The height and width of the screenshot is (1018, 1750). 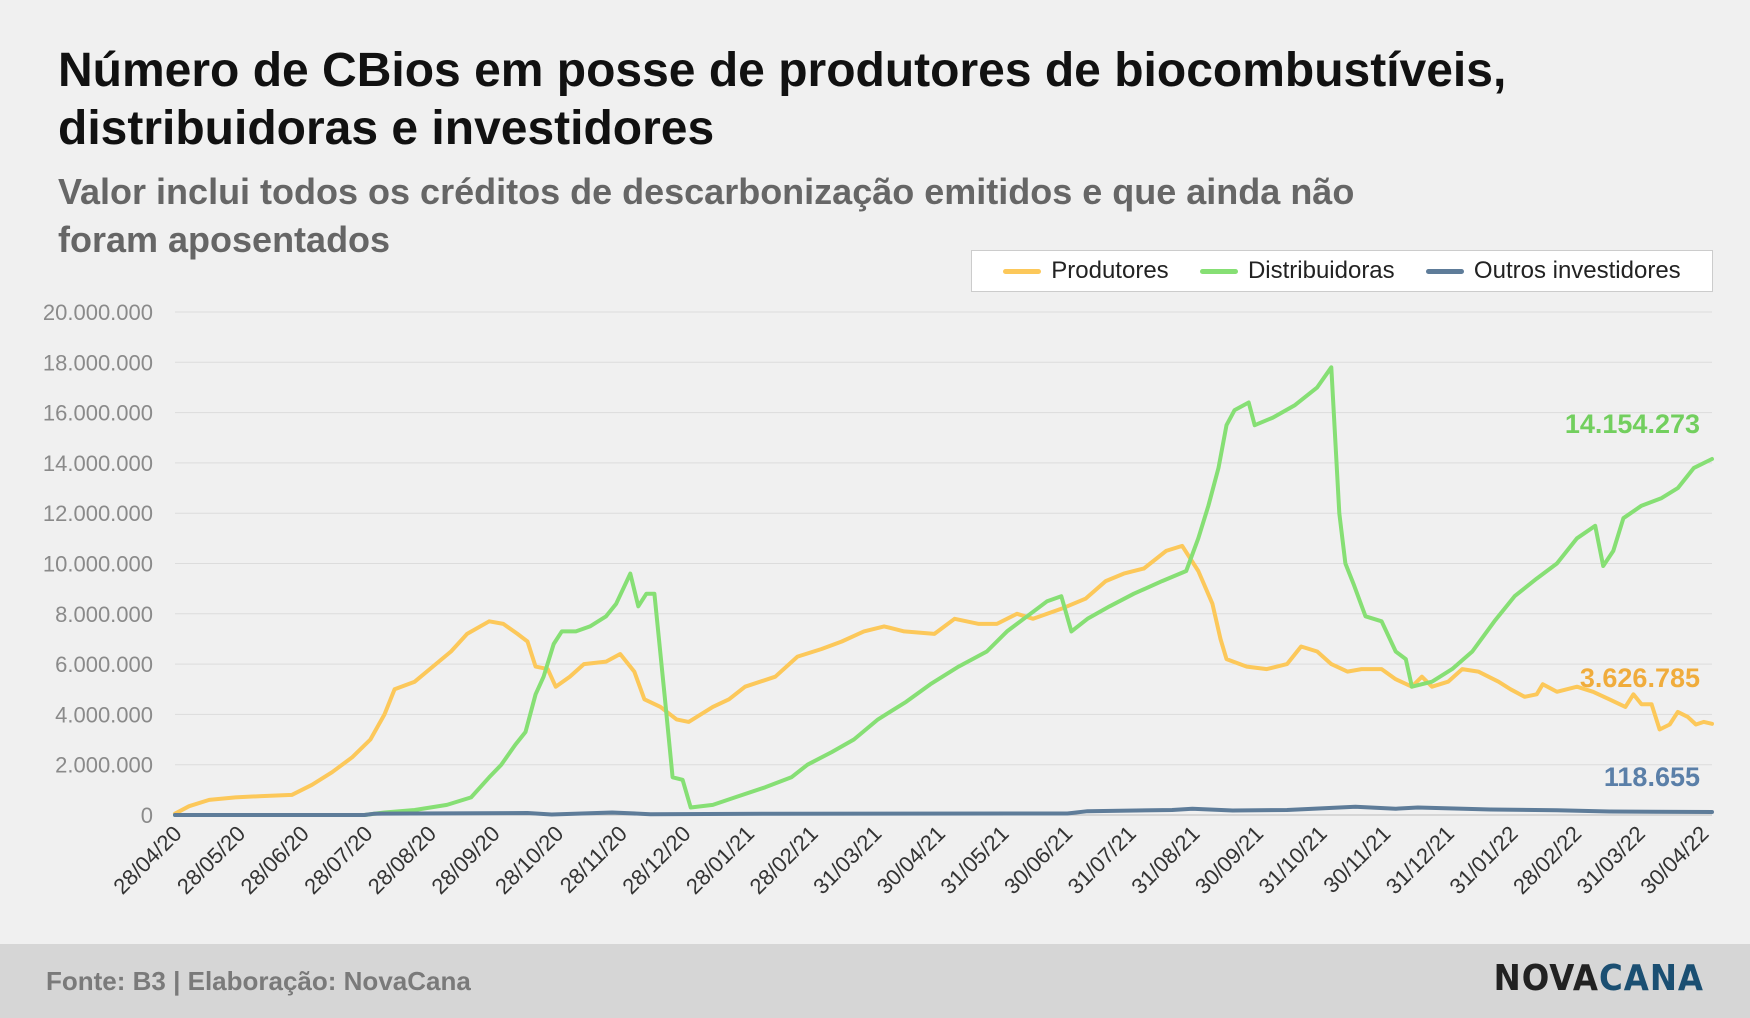 What do you see at coordinates (104, 714) in the screenshot?
I see `y-tick-label: 4.000.000` at bounding box center [104, 714].